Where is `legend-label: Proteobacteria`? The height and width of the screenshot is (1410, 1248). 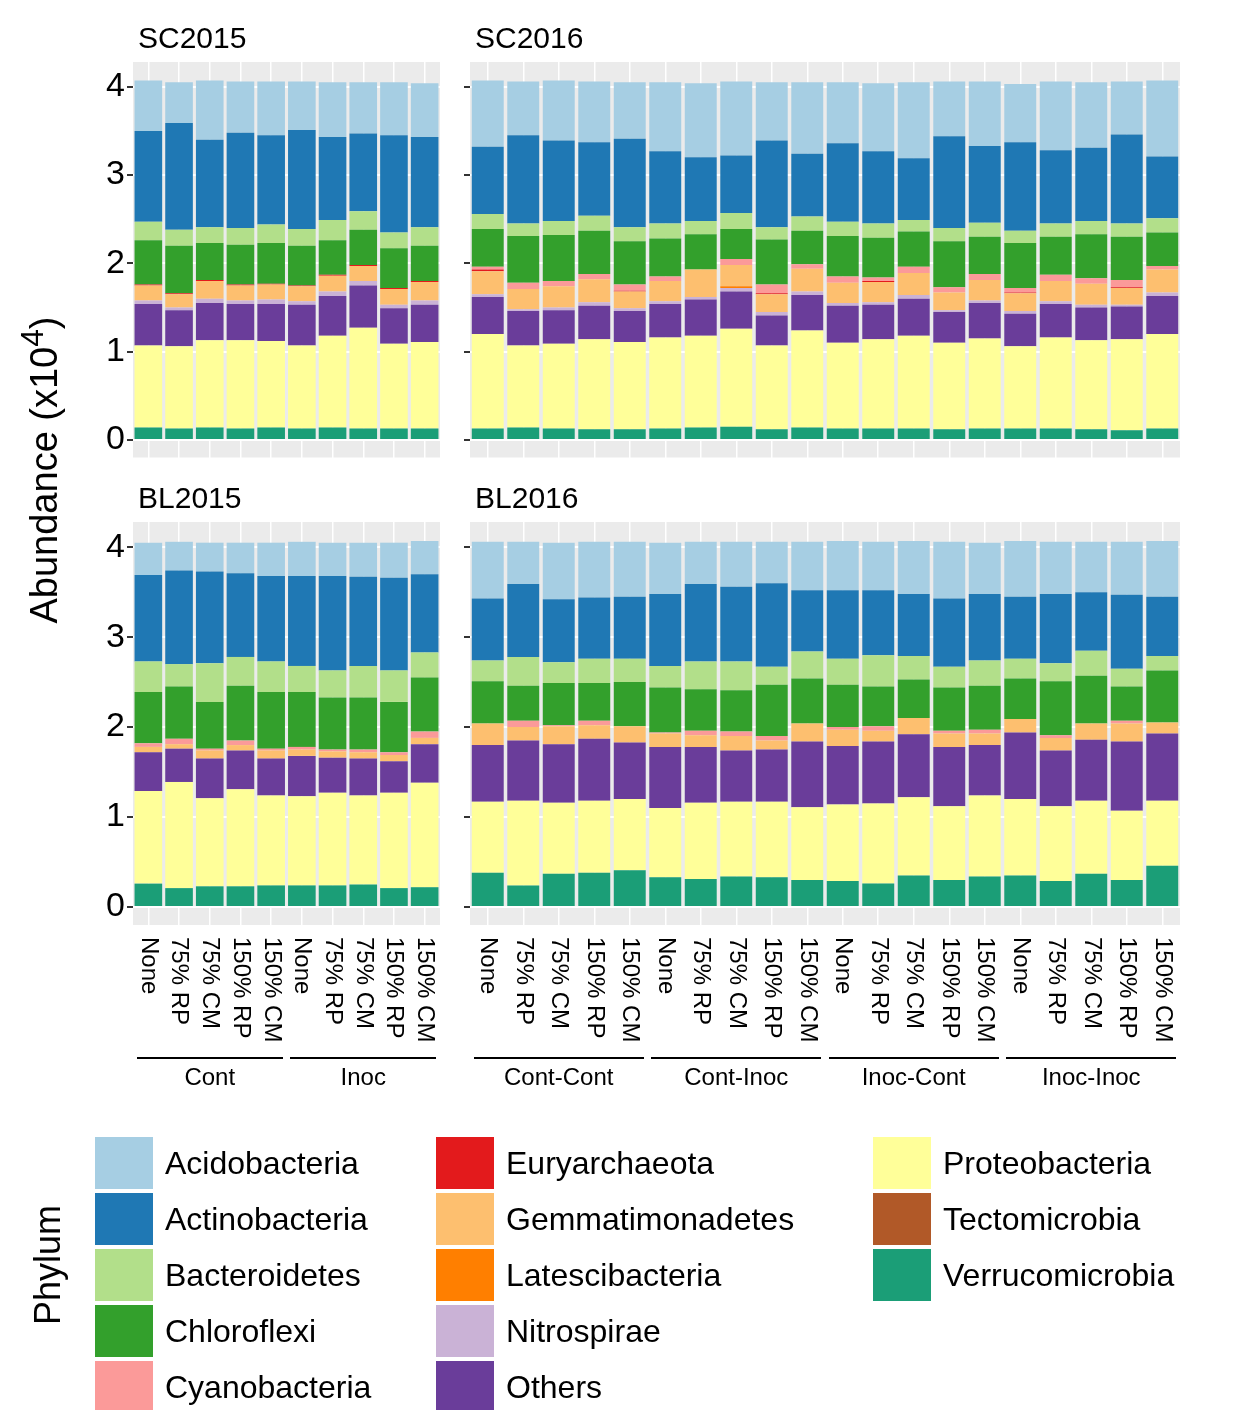 legend-label: Proteobacteria is located at coordinates (1047, 1163).